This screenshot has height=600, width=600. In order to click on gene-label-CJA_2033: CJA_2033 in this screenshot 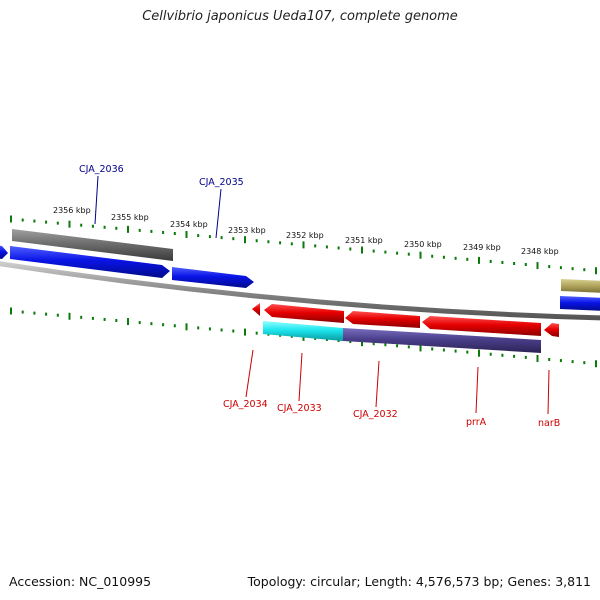, I will do `click(299, 408)`.